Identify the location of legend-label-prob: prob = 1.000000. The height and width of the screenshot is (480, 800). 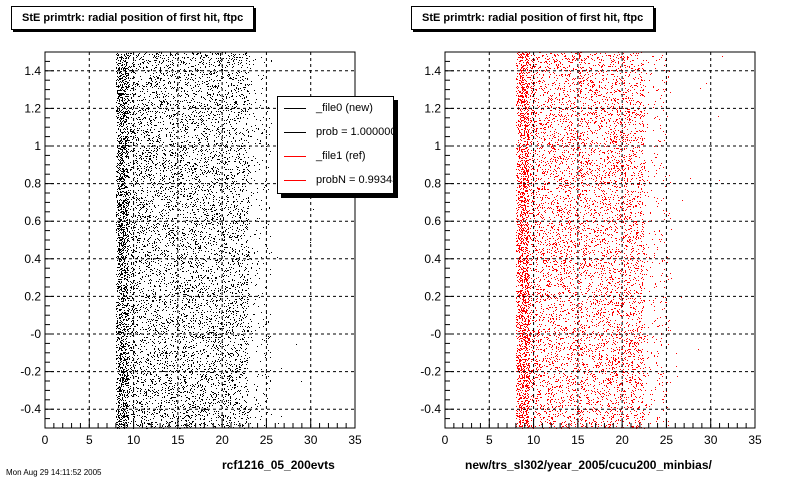
(355, 132).